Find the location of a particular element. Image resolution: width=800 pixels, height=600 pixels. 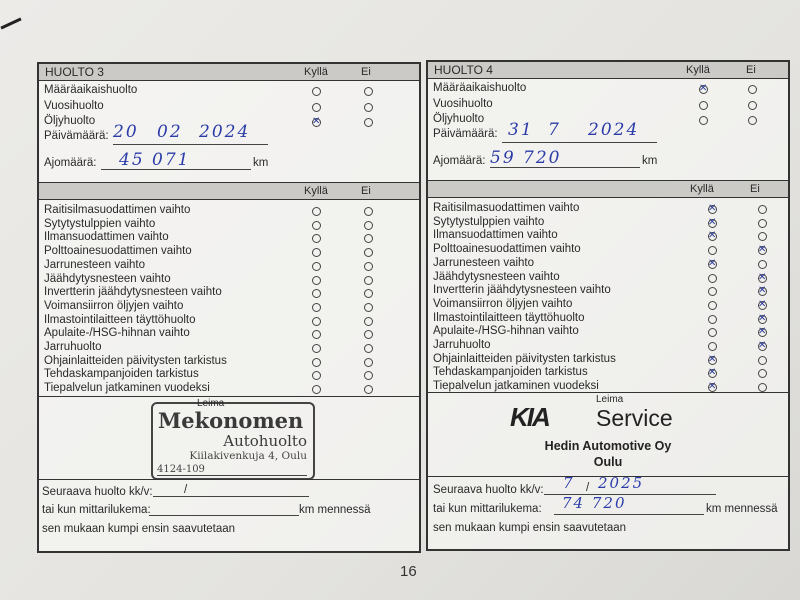

next-odometer: 74 720 is located at coordinates (594, 503).